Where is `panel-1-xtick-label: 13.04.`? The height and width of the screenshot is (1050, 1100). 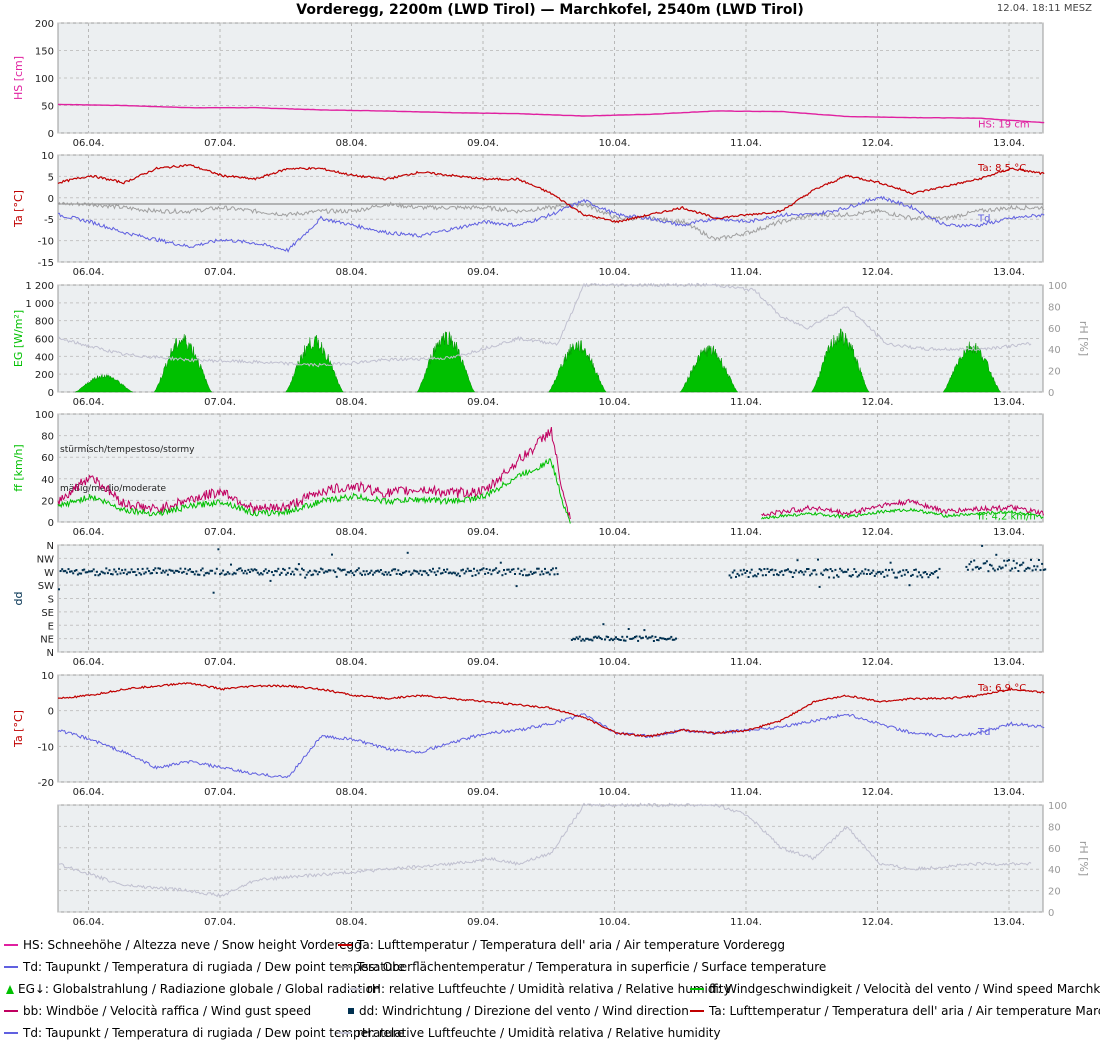
panel-1-xtick-label: 13.04. is located at coordinates (1009, 272).